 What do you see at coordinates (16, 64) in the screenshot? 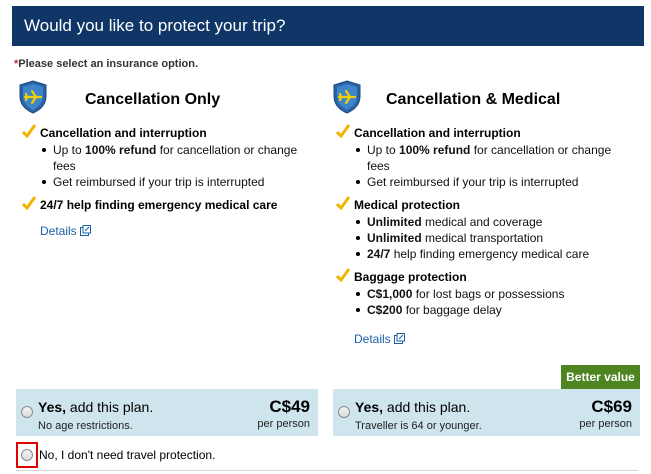
I see `required-star: *` at bounding box center [16, 64].